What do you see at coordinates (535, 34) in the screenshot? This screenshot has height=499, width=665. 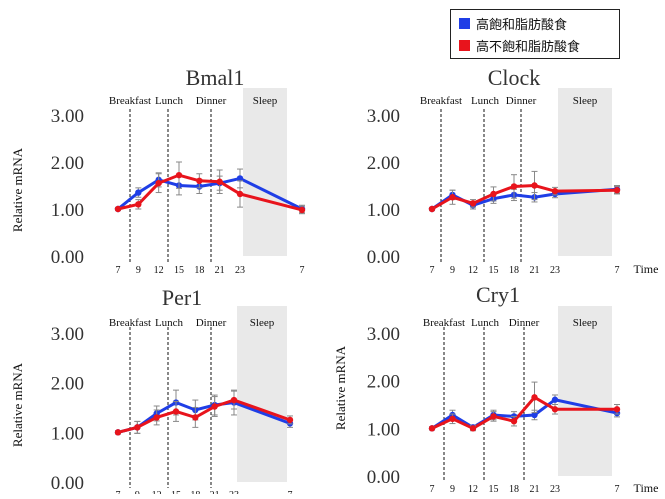 I see `legend: 高飽和脂肪酸食 高不飽和脂肪酸食` at bounding box center [535, 34].